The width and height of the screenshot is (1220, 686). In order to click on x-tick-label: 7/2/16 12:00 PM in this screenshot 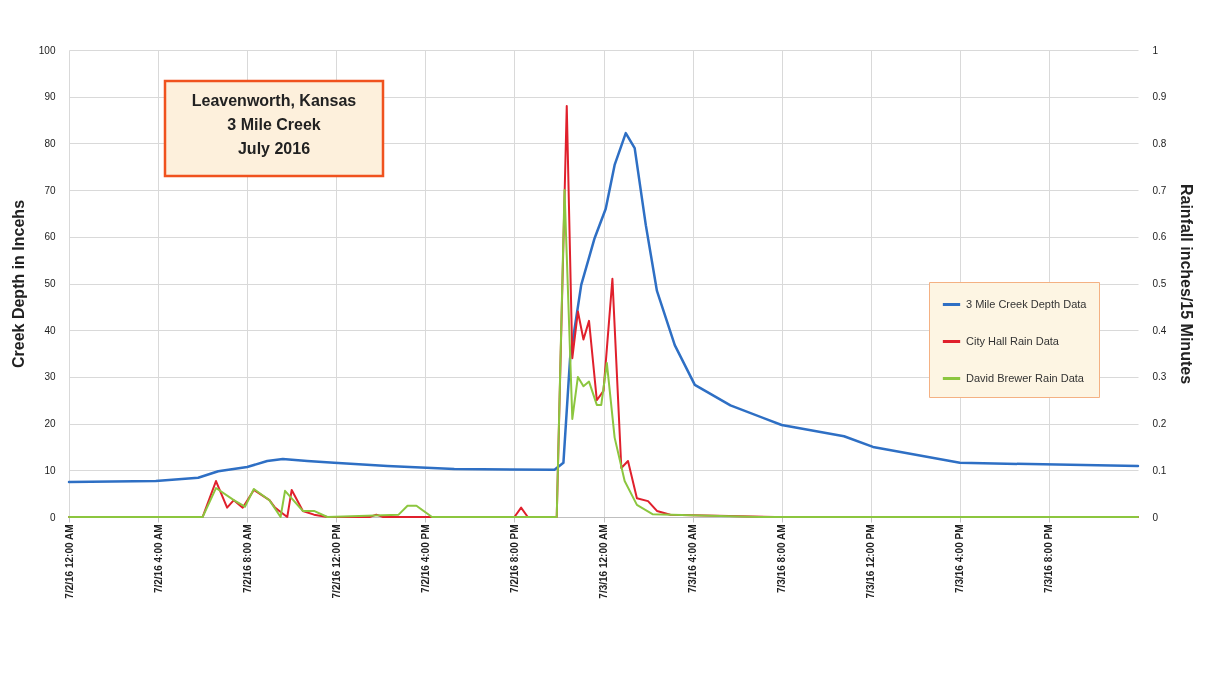, I will do `click(336, 561)`.